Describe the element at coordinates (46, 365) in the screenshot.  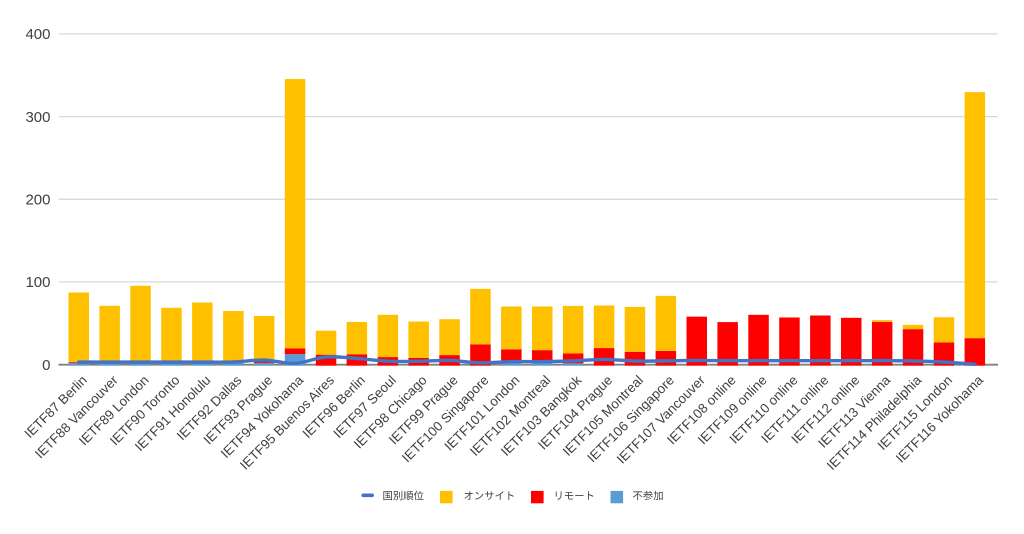
I see `svg-text: 0` at that location.